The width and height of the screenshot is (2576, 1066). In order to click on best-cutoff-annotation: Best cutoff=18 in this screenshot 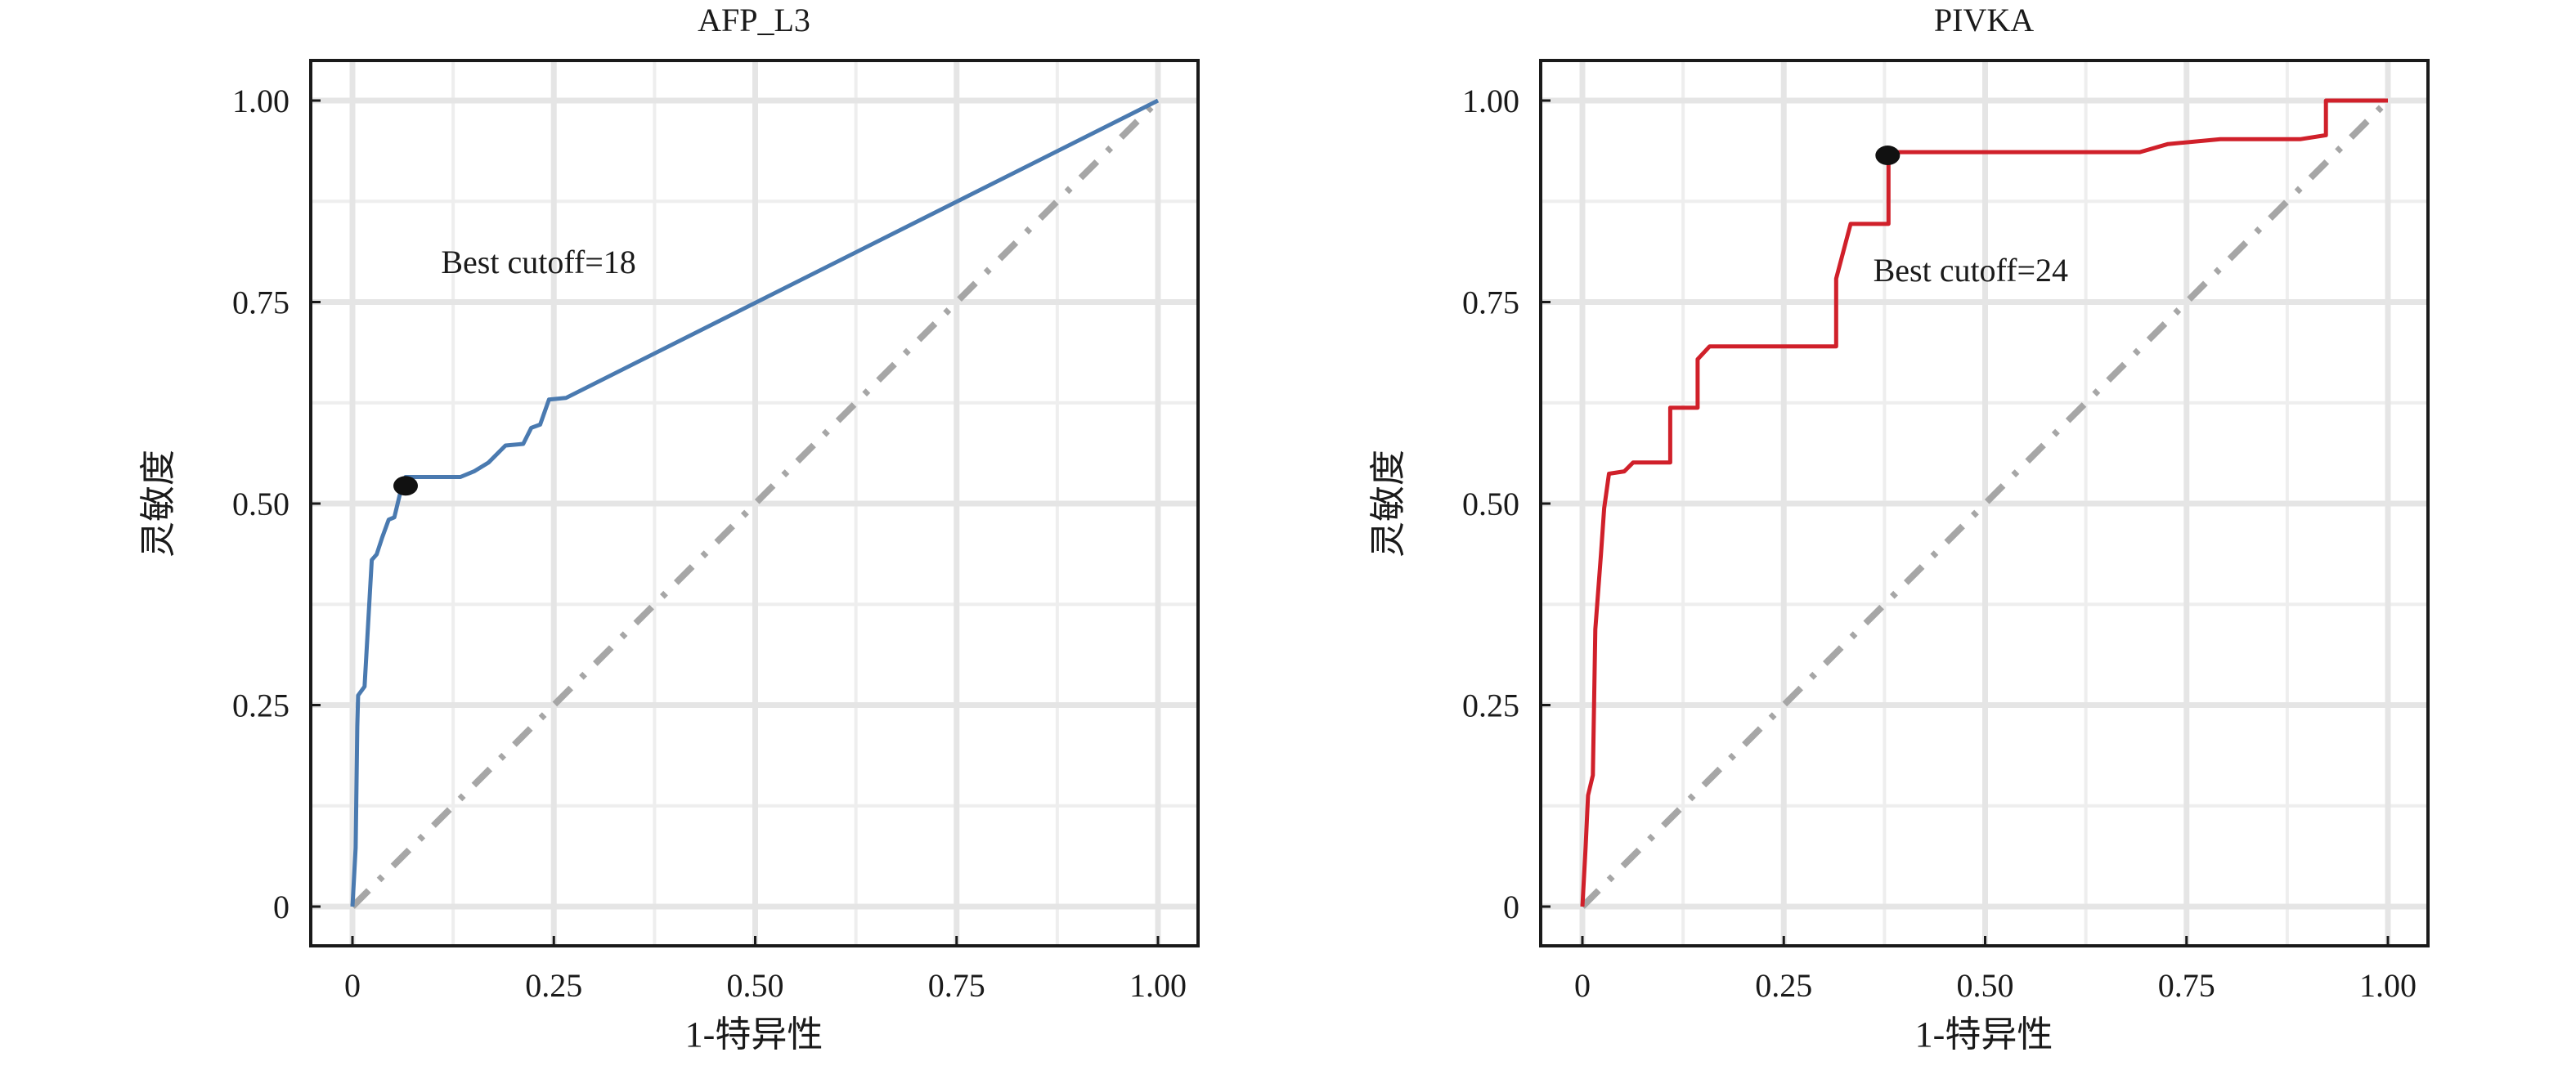, I will do `click(538, 262)`.